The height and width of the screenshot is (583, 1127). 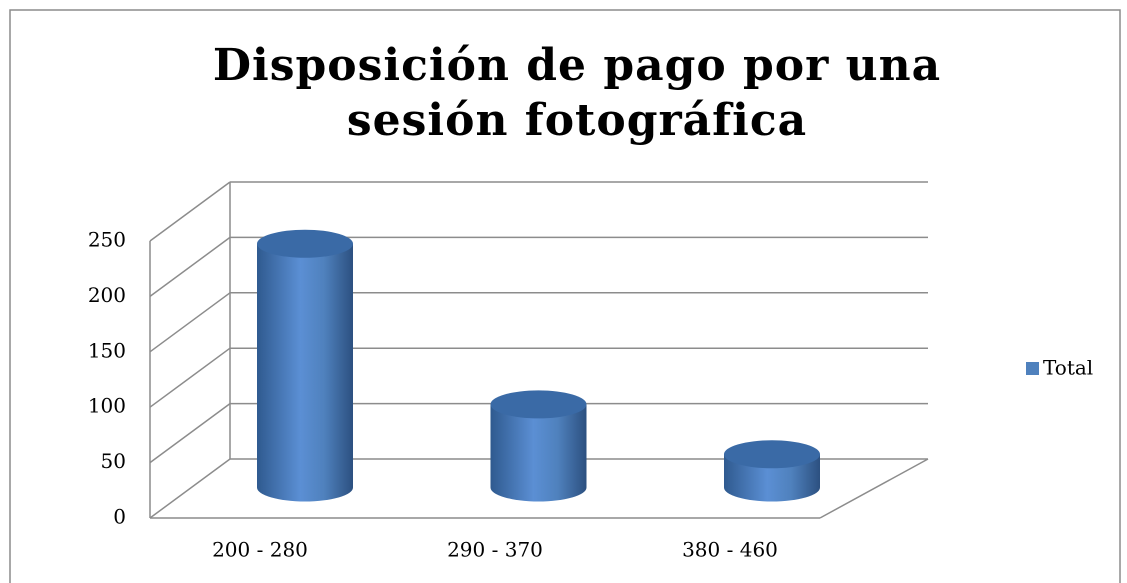 I want to click on x-tick-label: 290 - 370, so click(x=495, y=550).